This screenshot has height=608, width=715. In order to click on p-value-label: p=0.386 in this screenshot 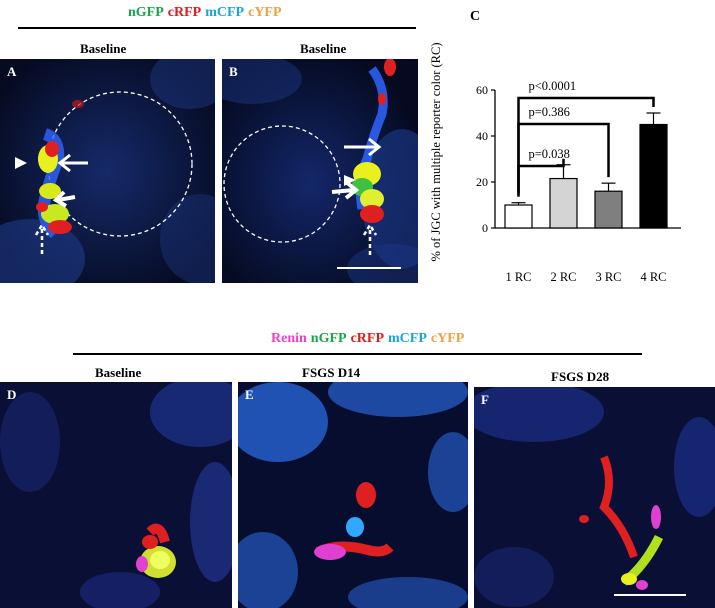, I will do `click(549, 112)`.